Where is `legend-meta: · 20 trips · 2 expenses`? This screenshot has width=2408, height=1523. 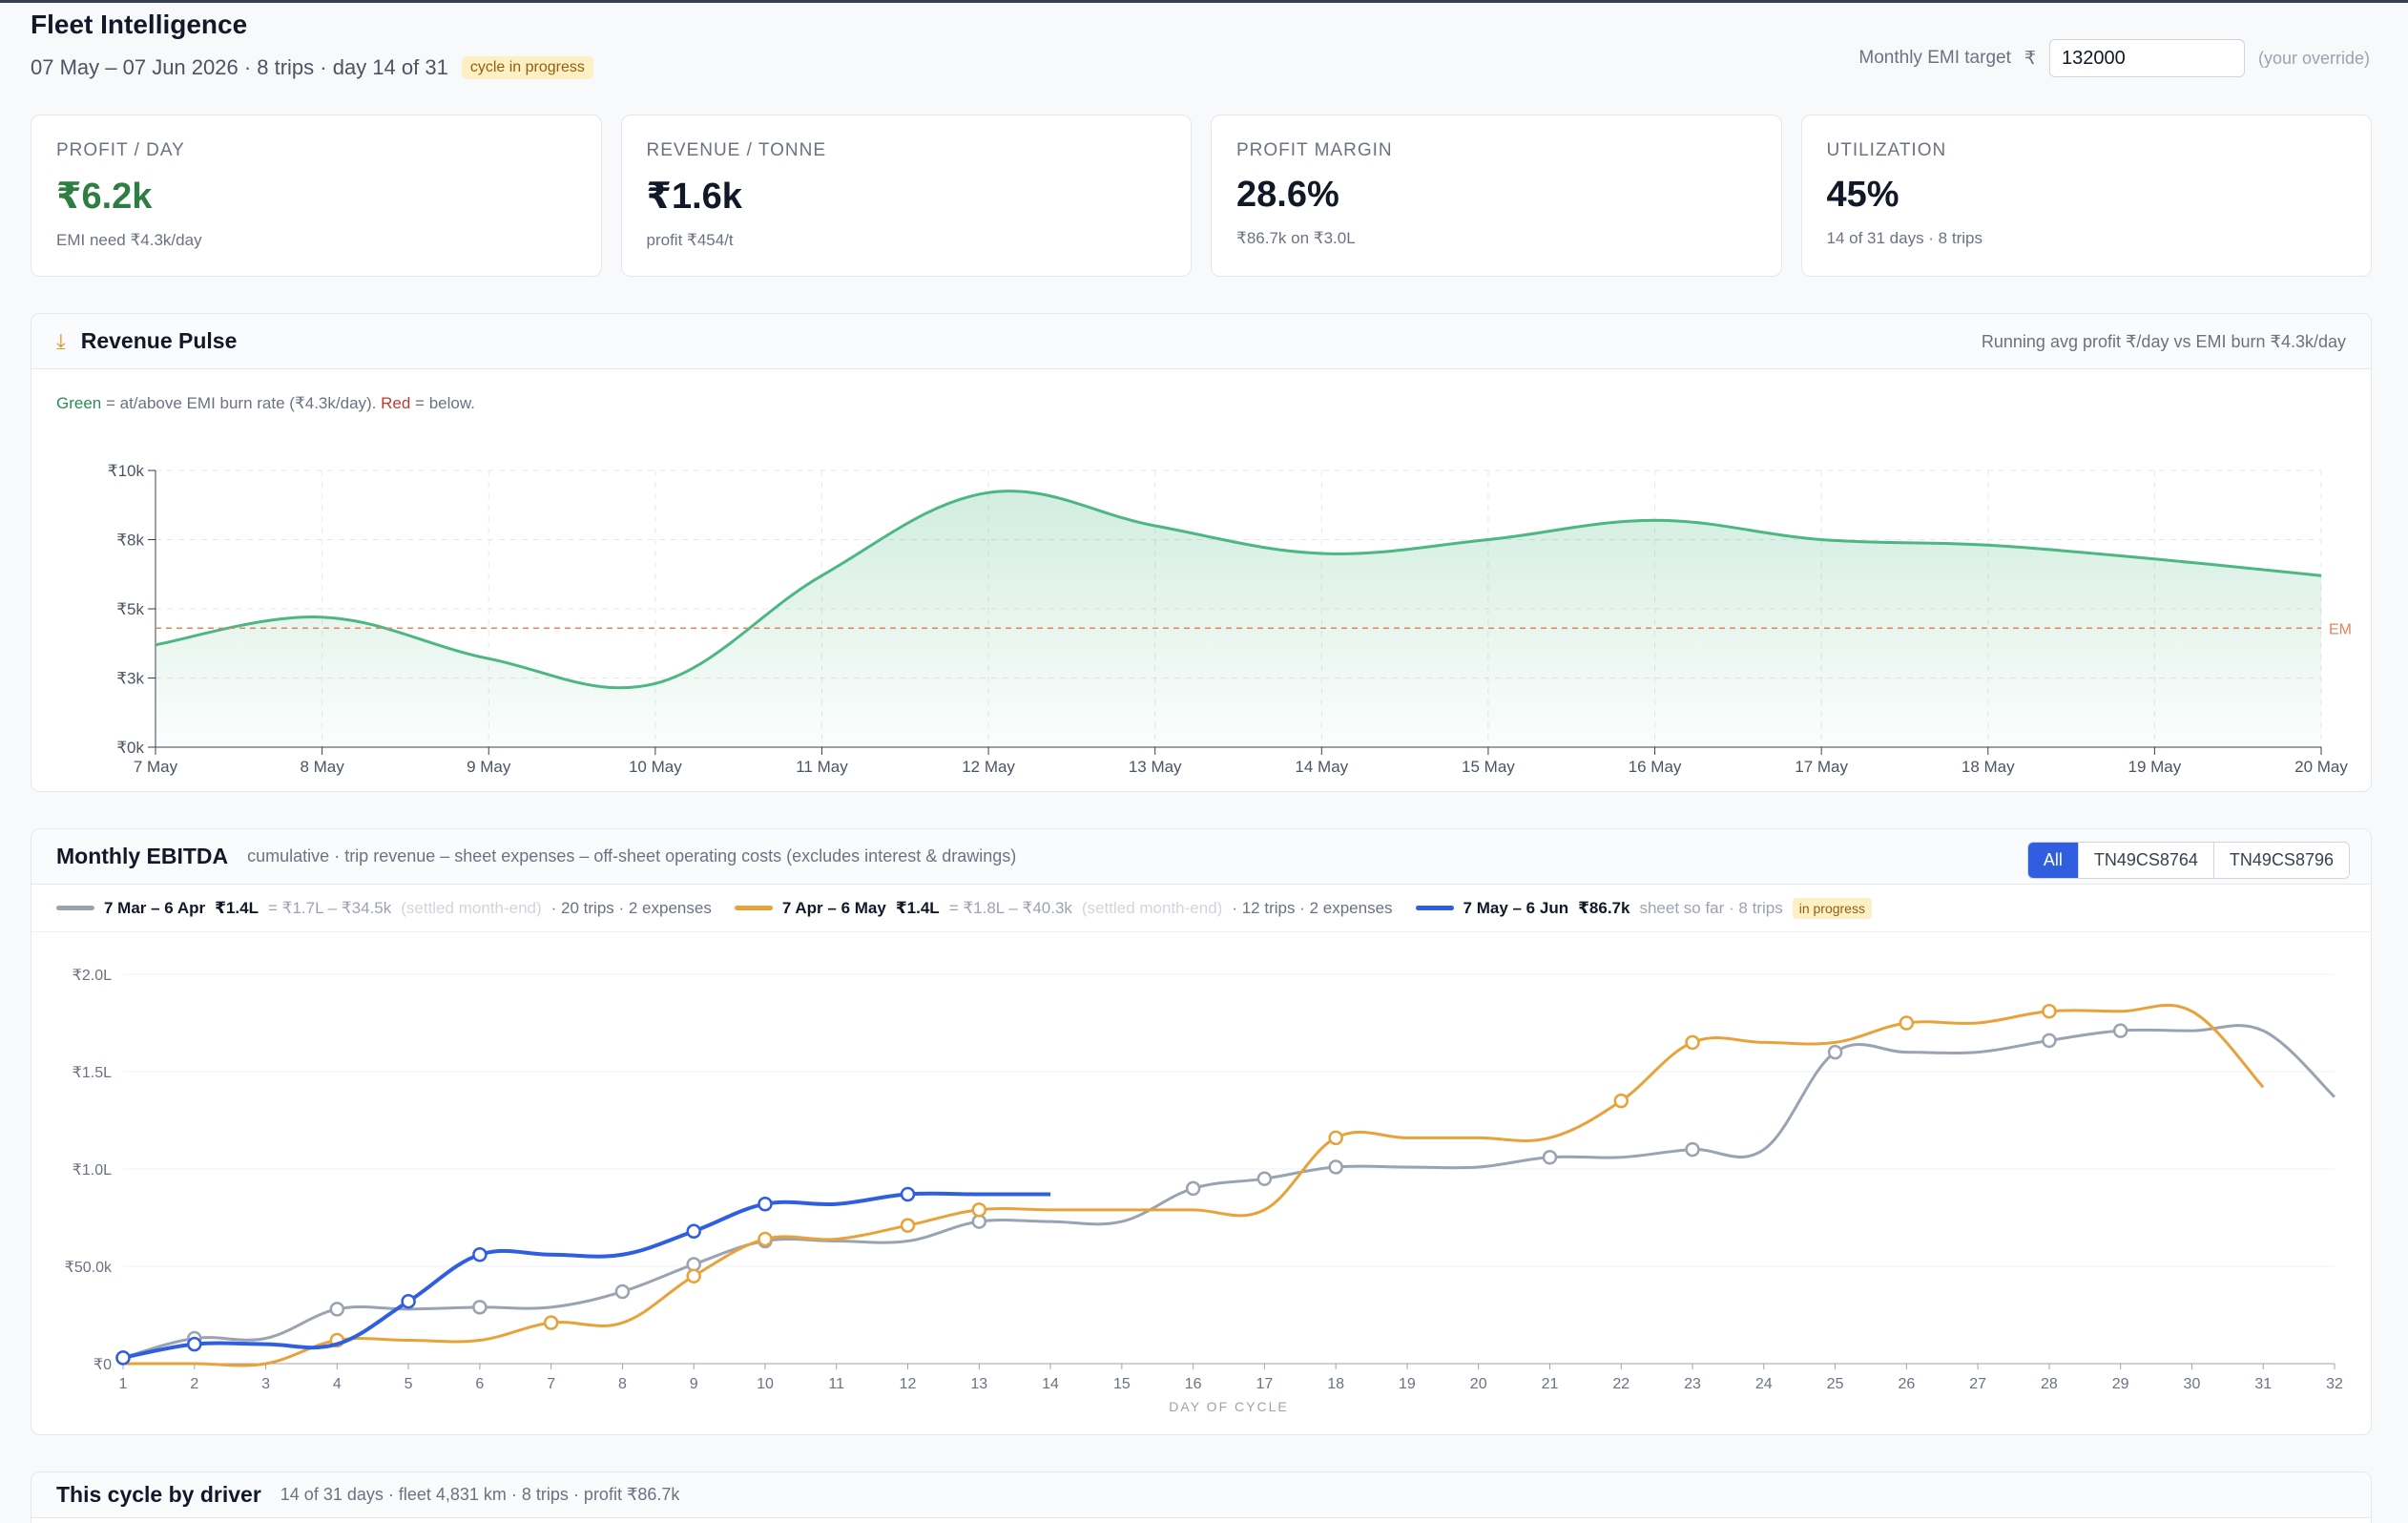
legend-meta: · 20 trips · 2 expenses is located at coordinates (631, 908).